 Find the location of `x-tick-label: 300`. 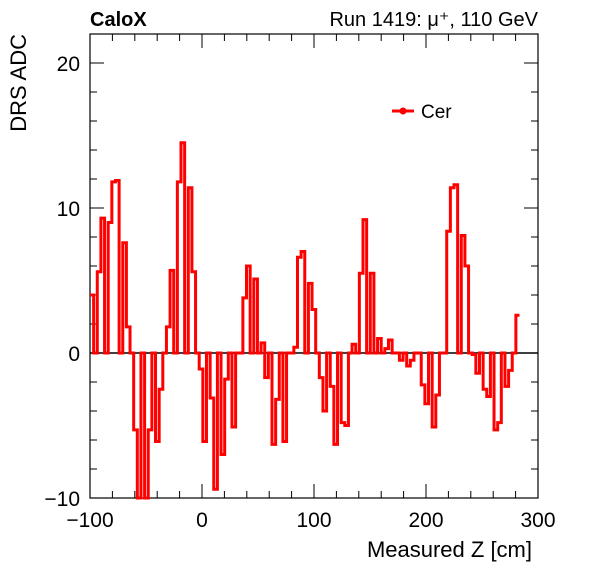

x-tick-label: 300 is located at coordinates (537, 520).